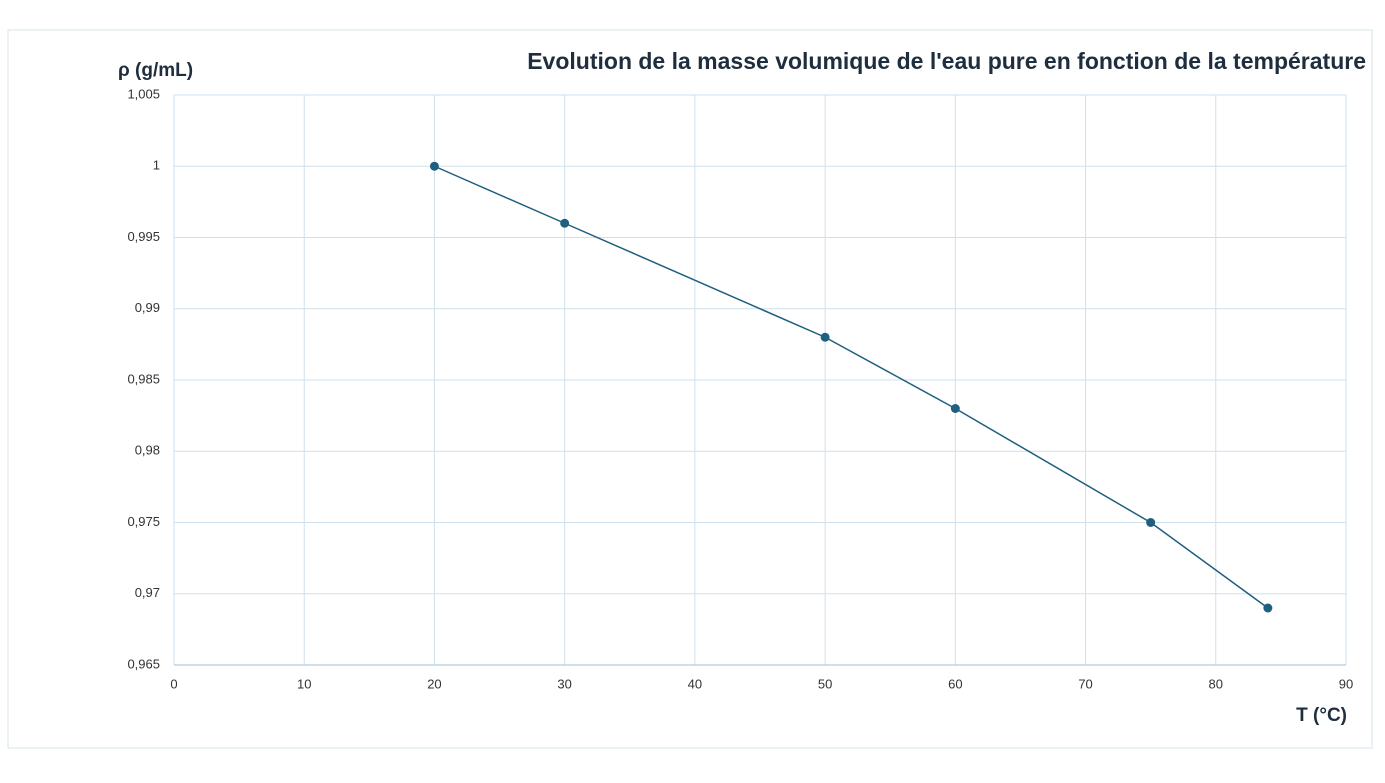  Describe the element at coordinates (304, 683) in the screenshot. I see `x-tick-label: 10` at that location.